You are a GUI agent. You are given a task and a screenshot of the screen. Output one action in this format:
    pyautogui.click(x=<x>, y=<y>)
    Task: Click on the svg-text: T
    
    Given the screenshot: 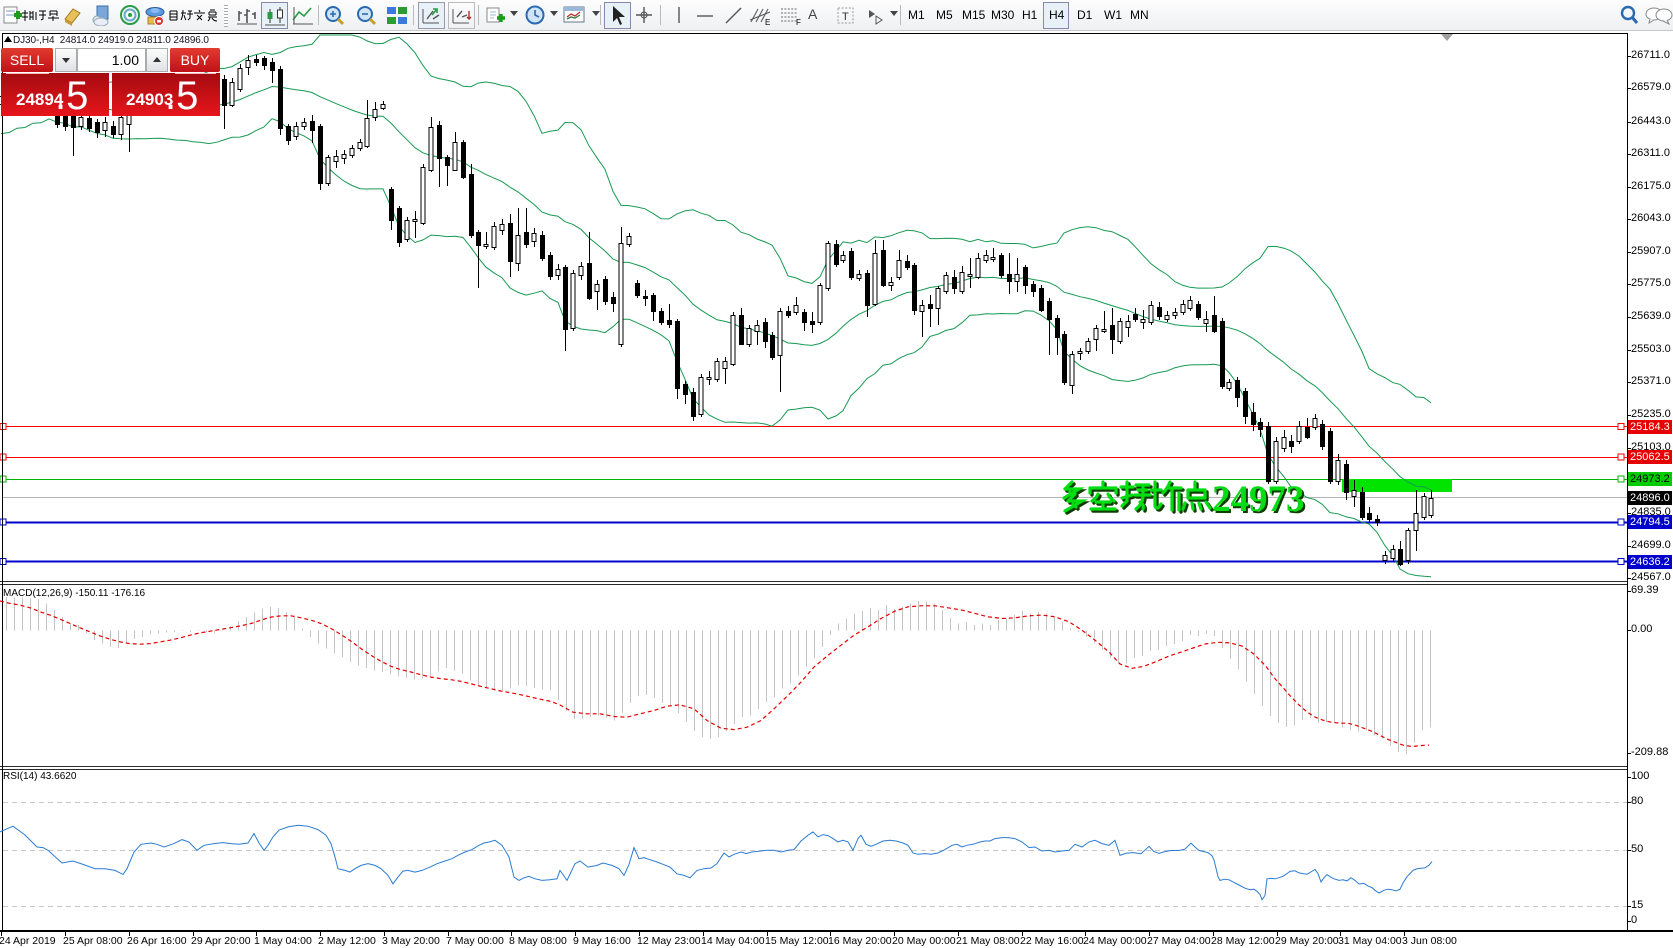 What is the action you would take?
    pyautogui.click(x=845, y=17)
    